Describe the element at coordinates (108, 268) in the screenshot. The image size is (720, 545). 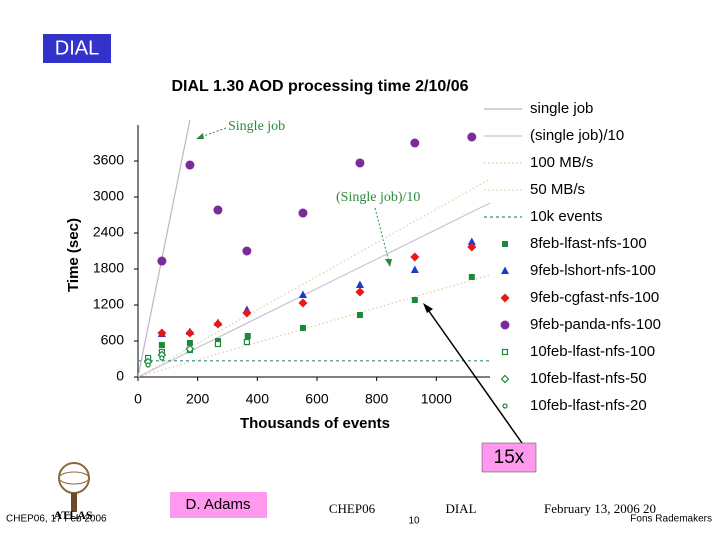
I see `y-tick-label: 1800` at that location.